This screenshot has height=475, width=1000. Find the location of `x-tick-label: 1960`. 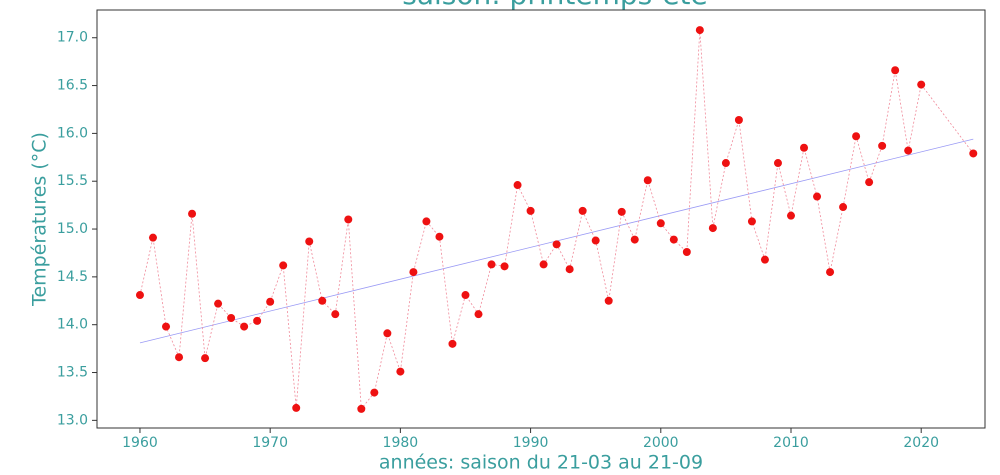

x-tick-label: 1960 is located at coordinates (140, 443).